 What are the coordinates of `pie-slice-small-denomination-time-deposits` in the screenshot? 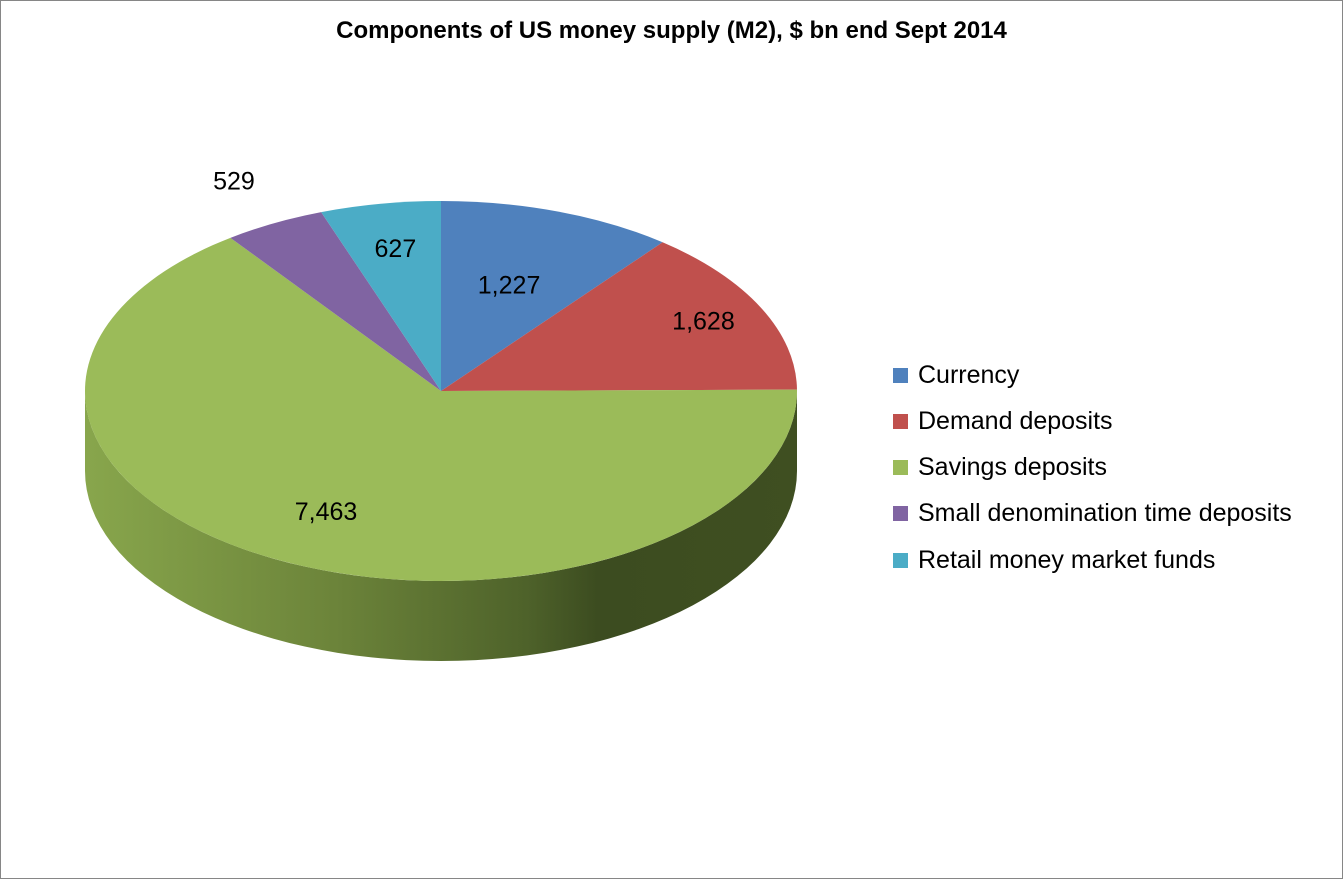 It's located at (335, 301).